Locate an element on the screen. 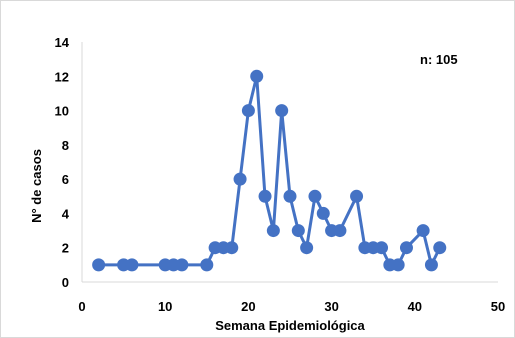 This screenshot has height=338, width=515. sample-size-annotation: n: 105 is located at coordinates (439, 59).